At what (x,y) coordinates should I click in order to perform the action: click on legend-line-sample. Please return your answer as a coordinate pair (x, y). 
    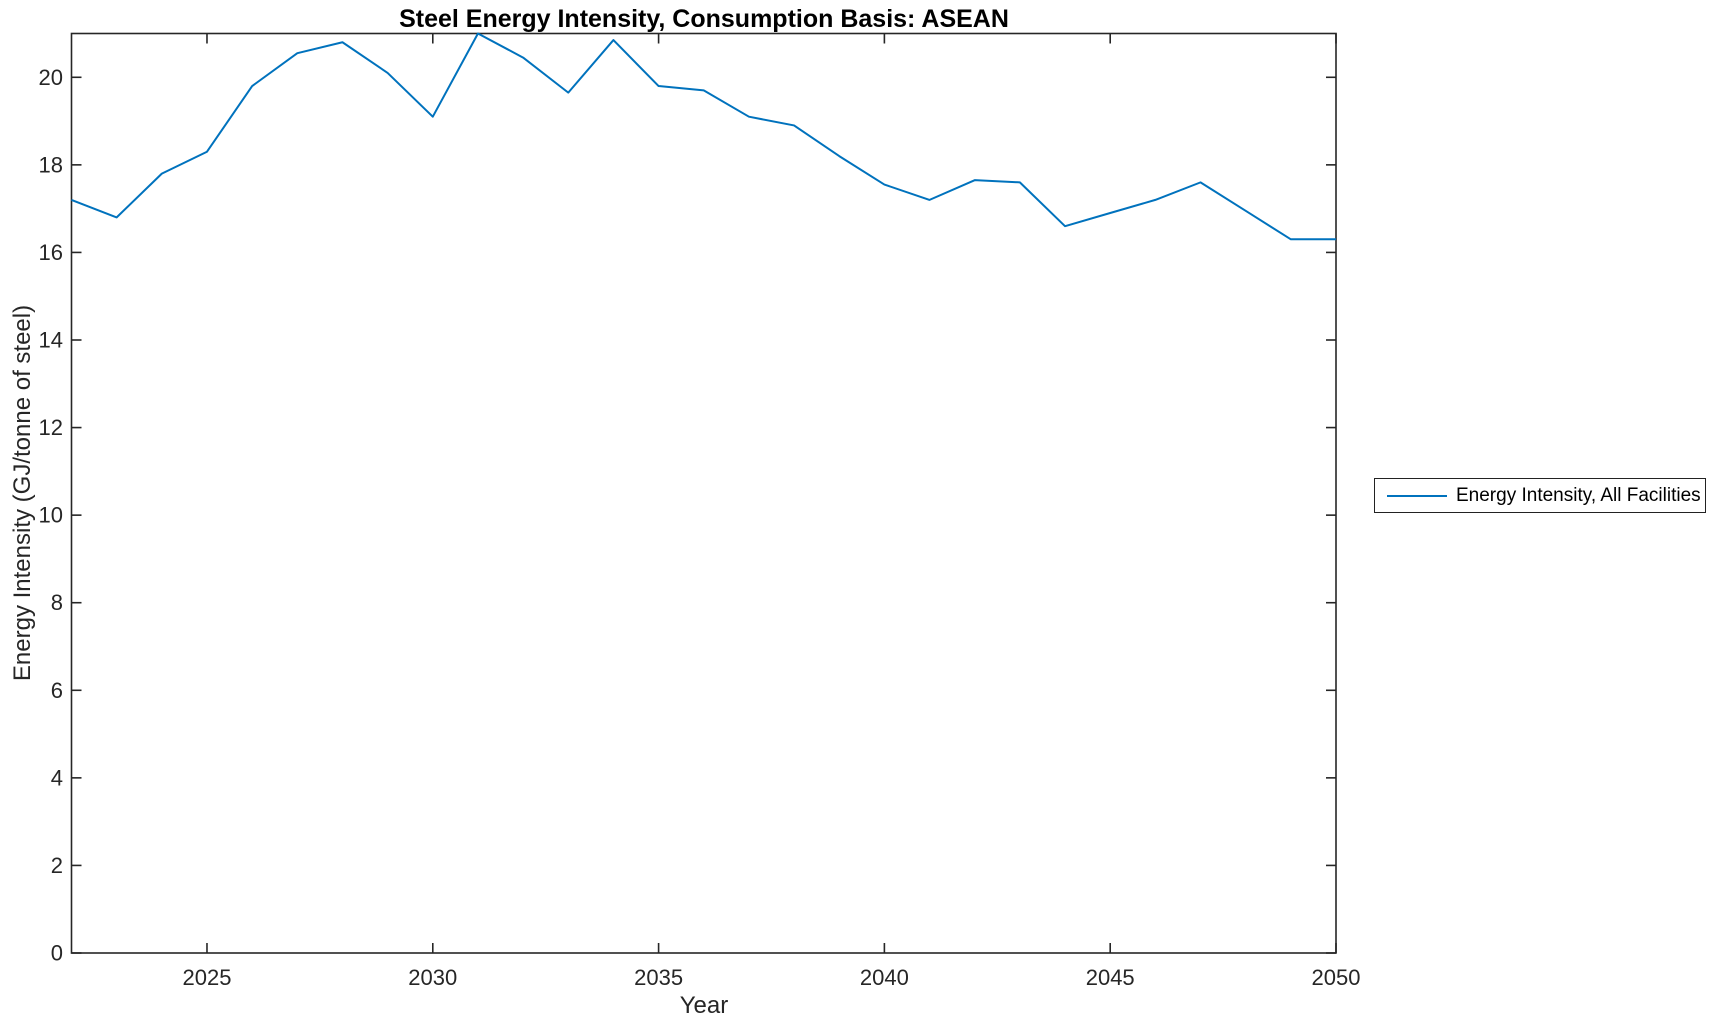
    Looking at the image, I should click on (1417, 495).